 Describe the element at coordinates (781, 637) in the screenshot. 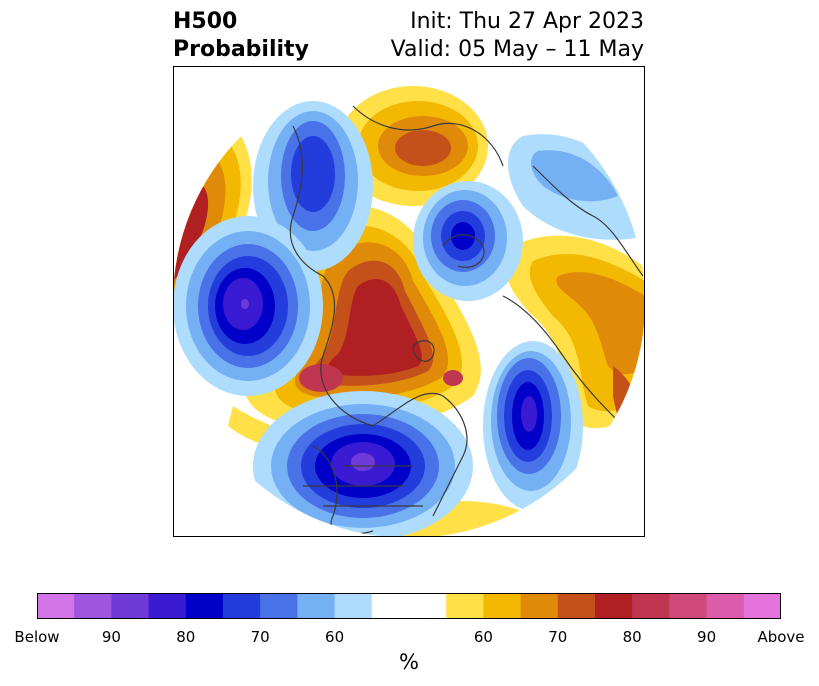

I see `colorbar-tick-label: Above` at that location.